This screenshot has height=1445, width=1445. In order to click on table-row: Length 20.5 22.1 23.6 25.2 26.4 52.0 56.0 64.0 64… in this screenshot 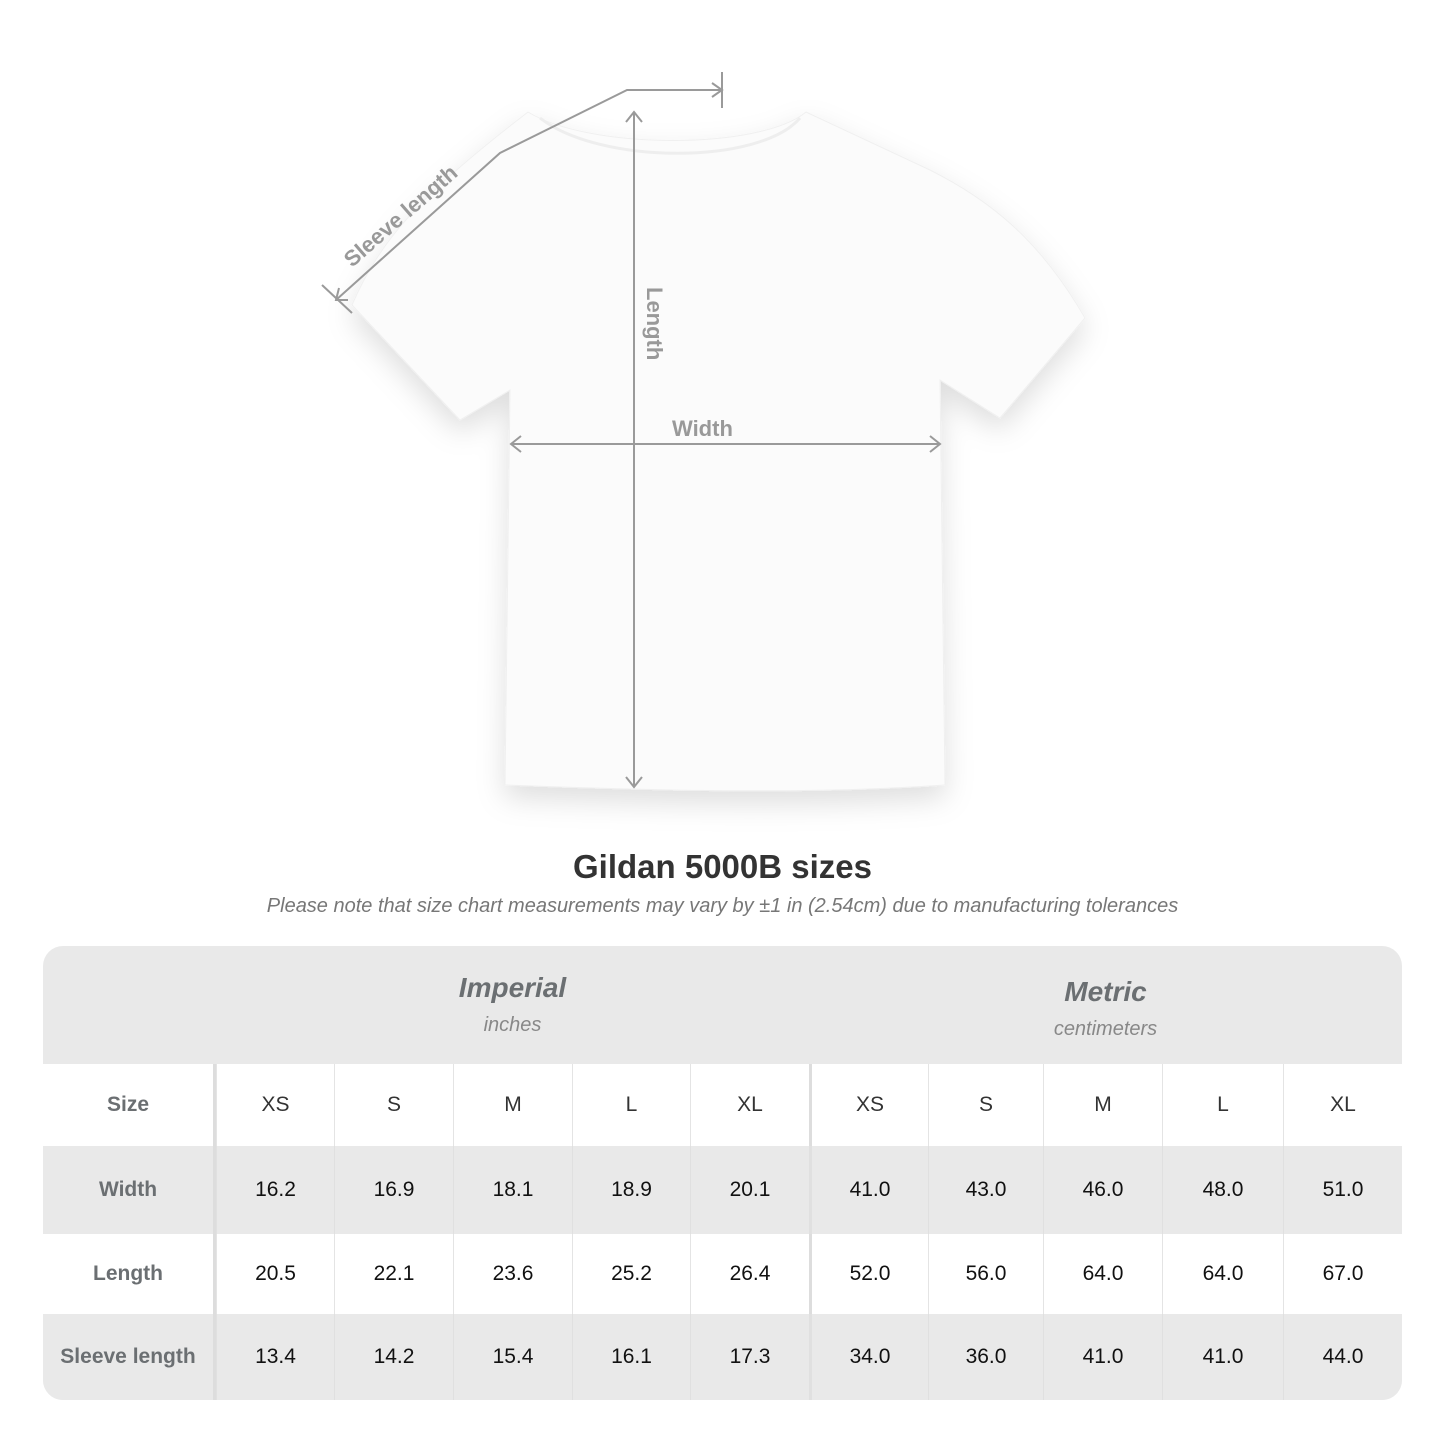, I will do `click(722, 1274)`.